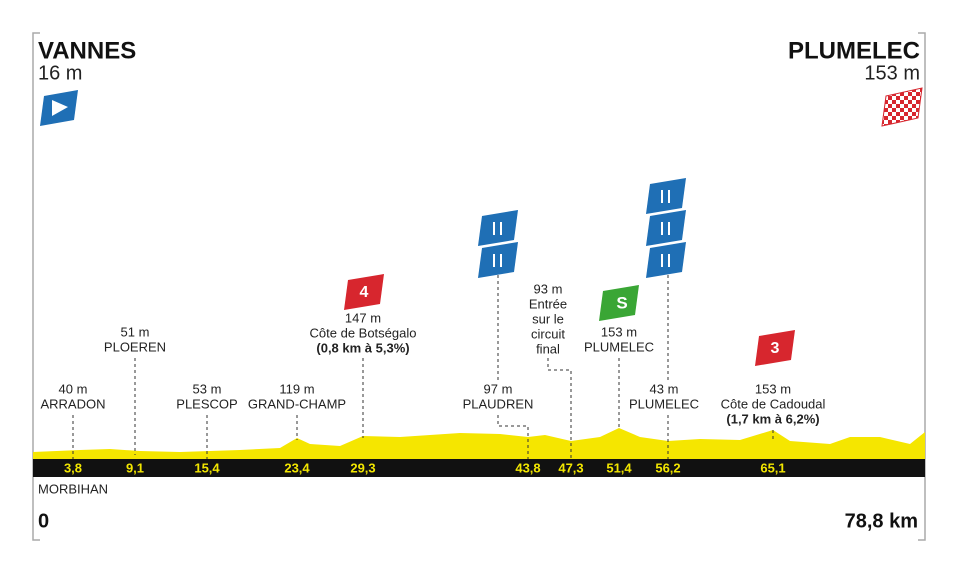  Describe the element at coordinates (621, 302) in the screenshot. I see `sprint-icon: S` at that location.